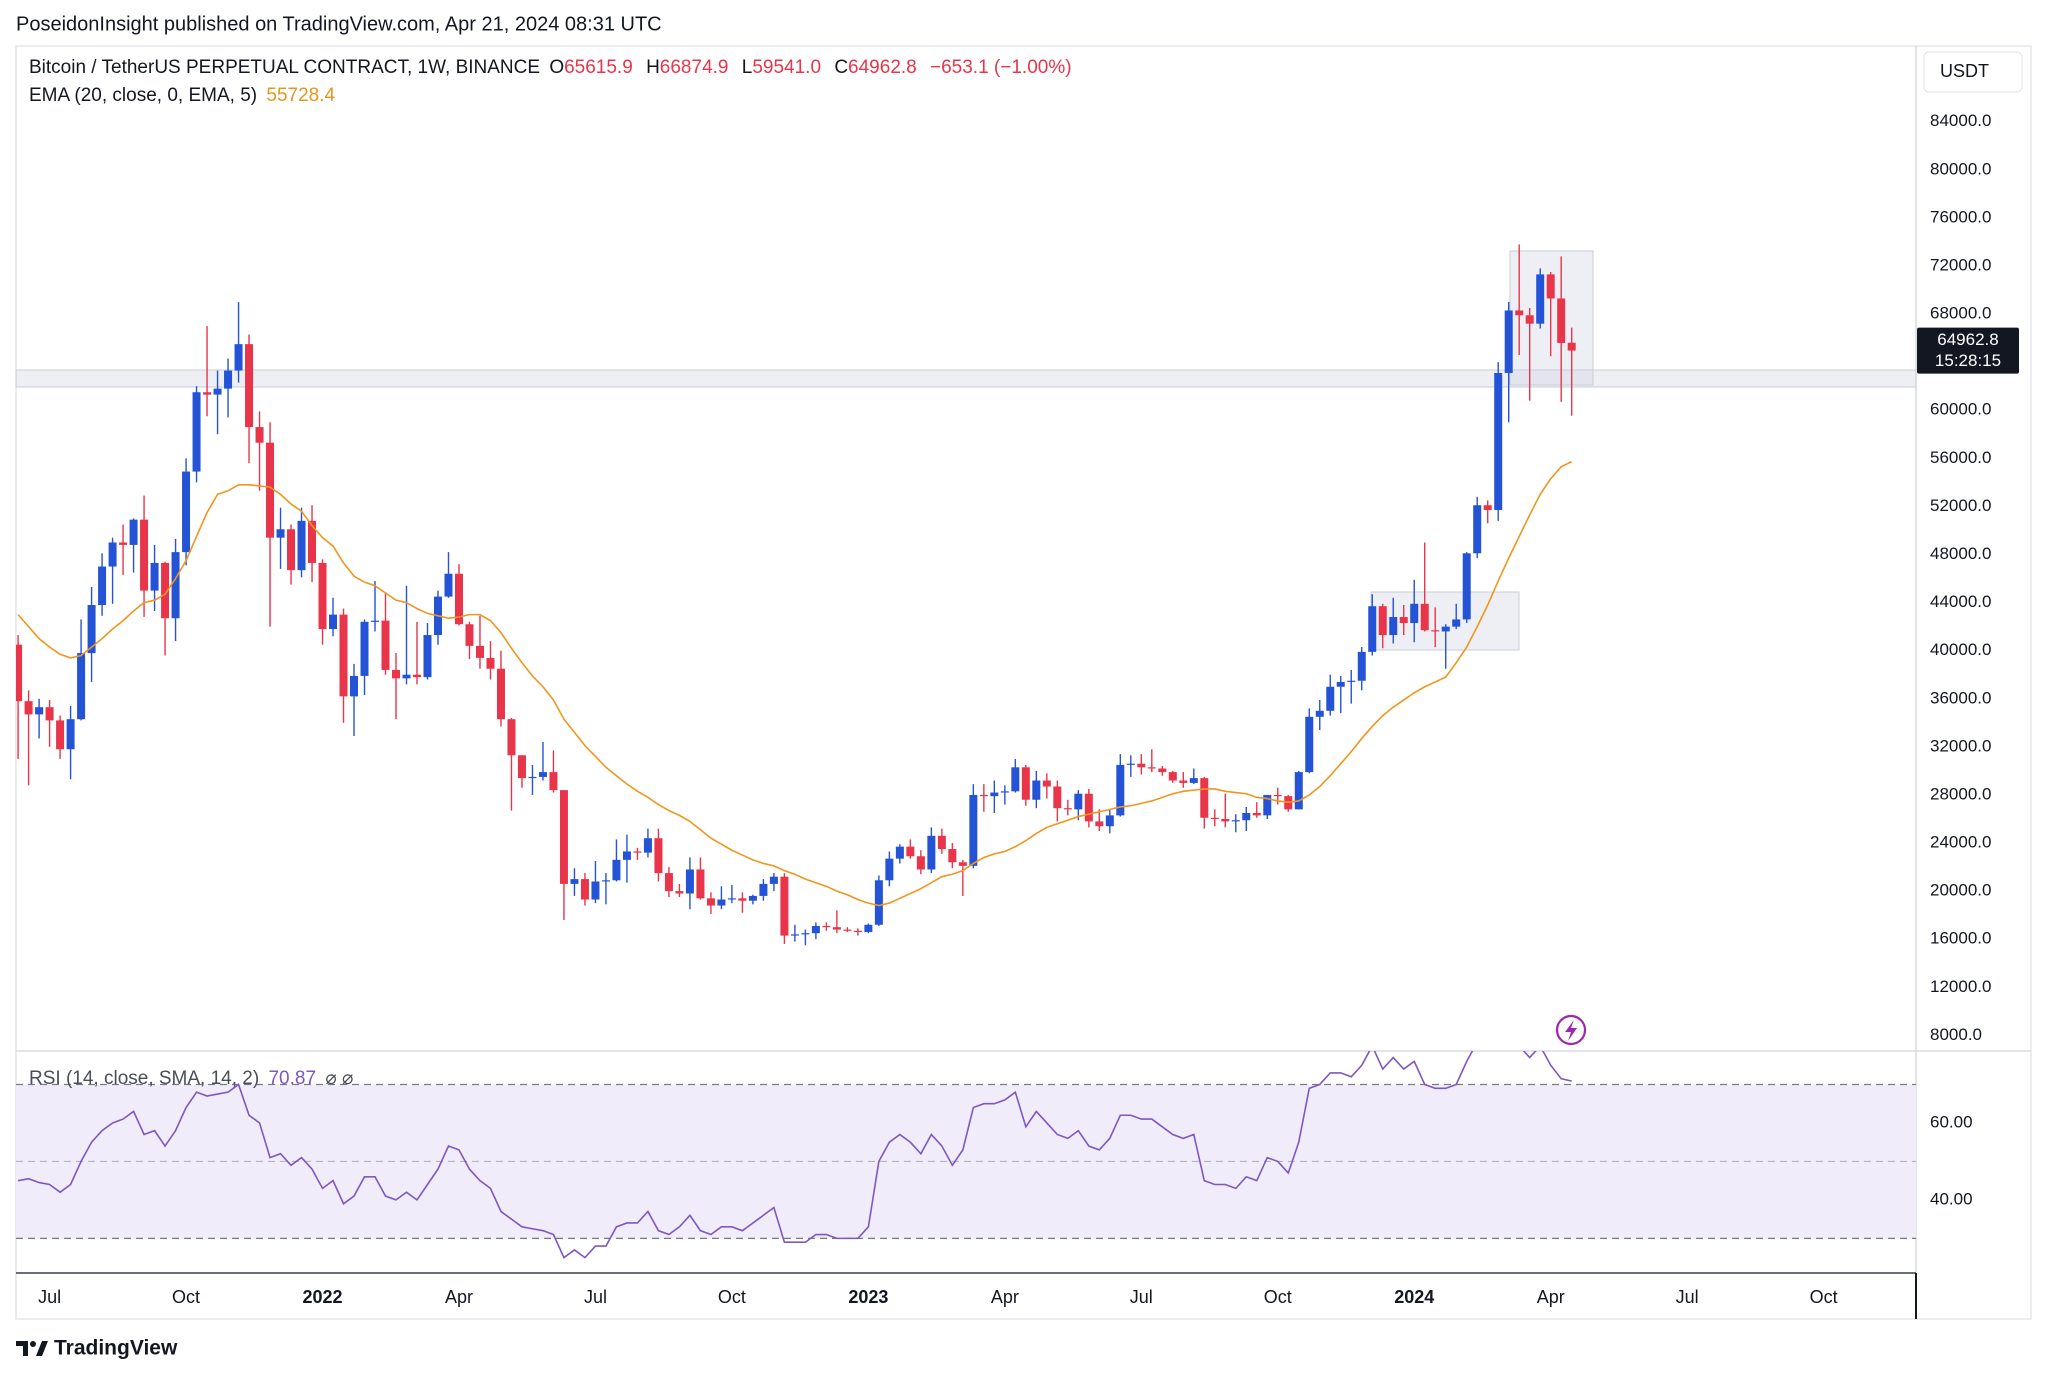 Image resolution: width=2048 pixels, height=1379 pixels. Describe the element at coordinates (1960, 553) in the screenshot. I see `y-tick-label: 48000.0` at that location.